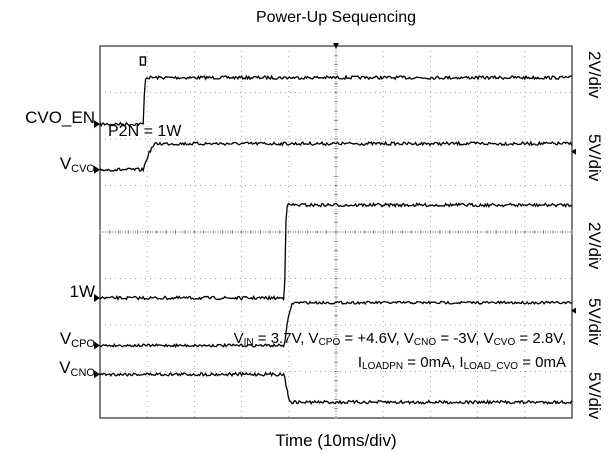 The width and height of the screenshot is (613, 458). I want to click on trace-label-vcno: VCNO, so click(77, 369).